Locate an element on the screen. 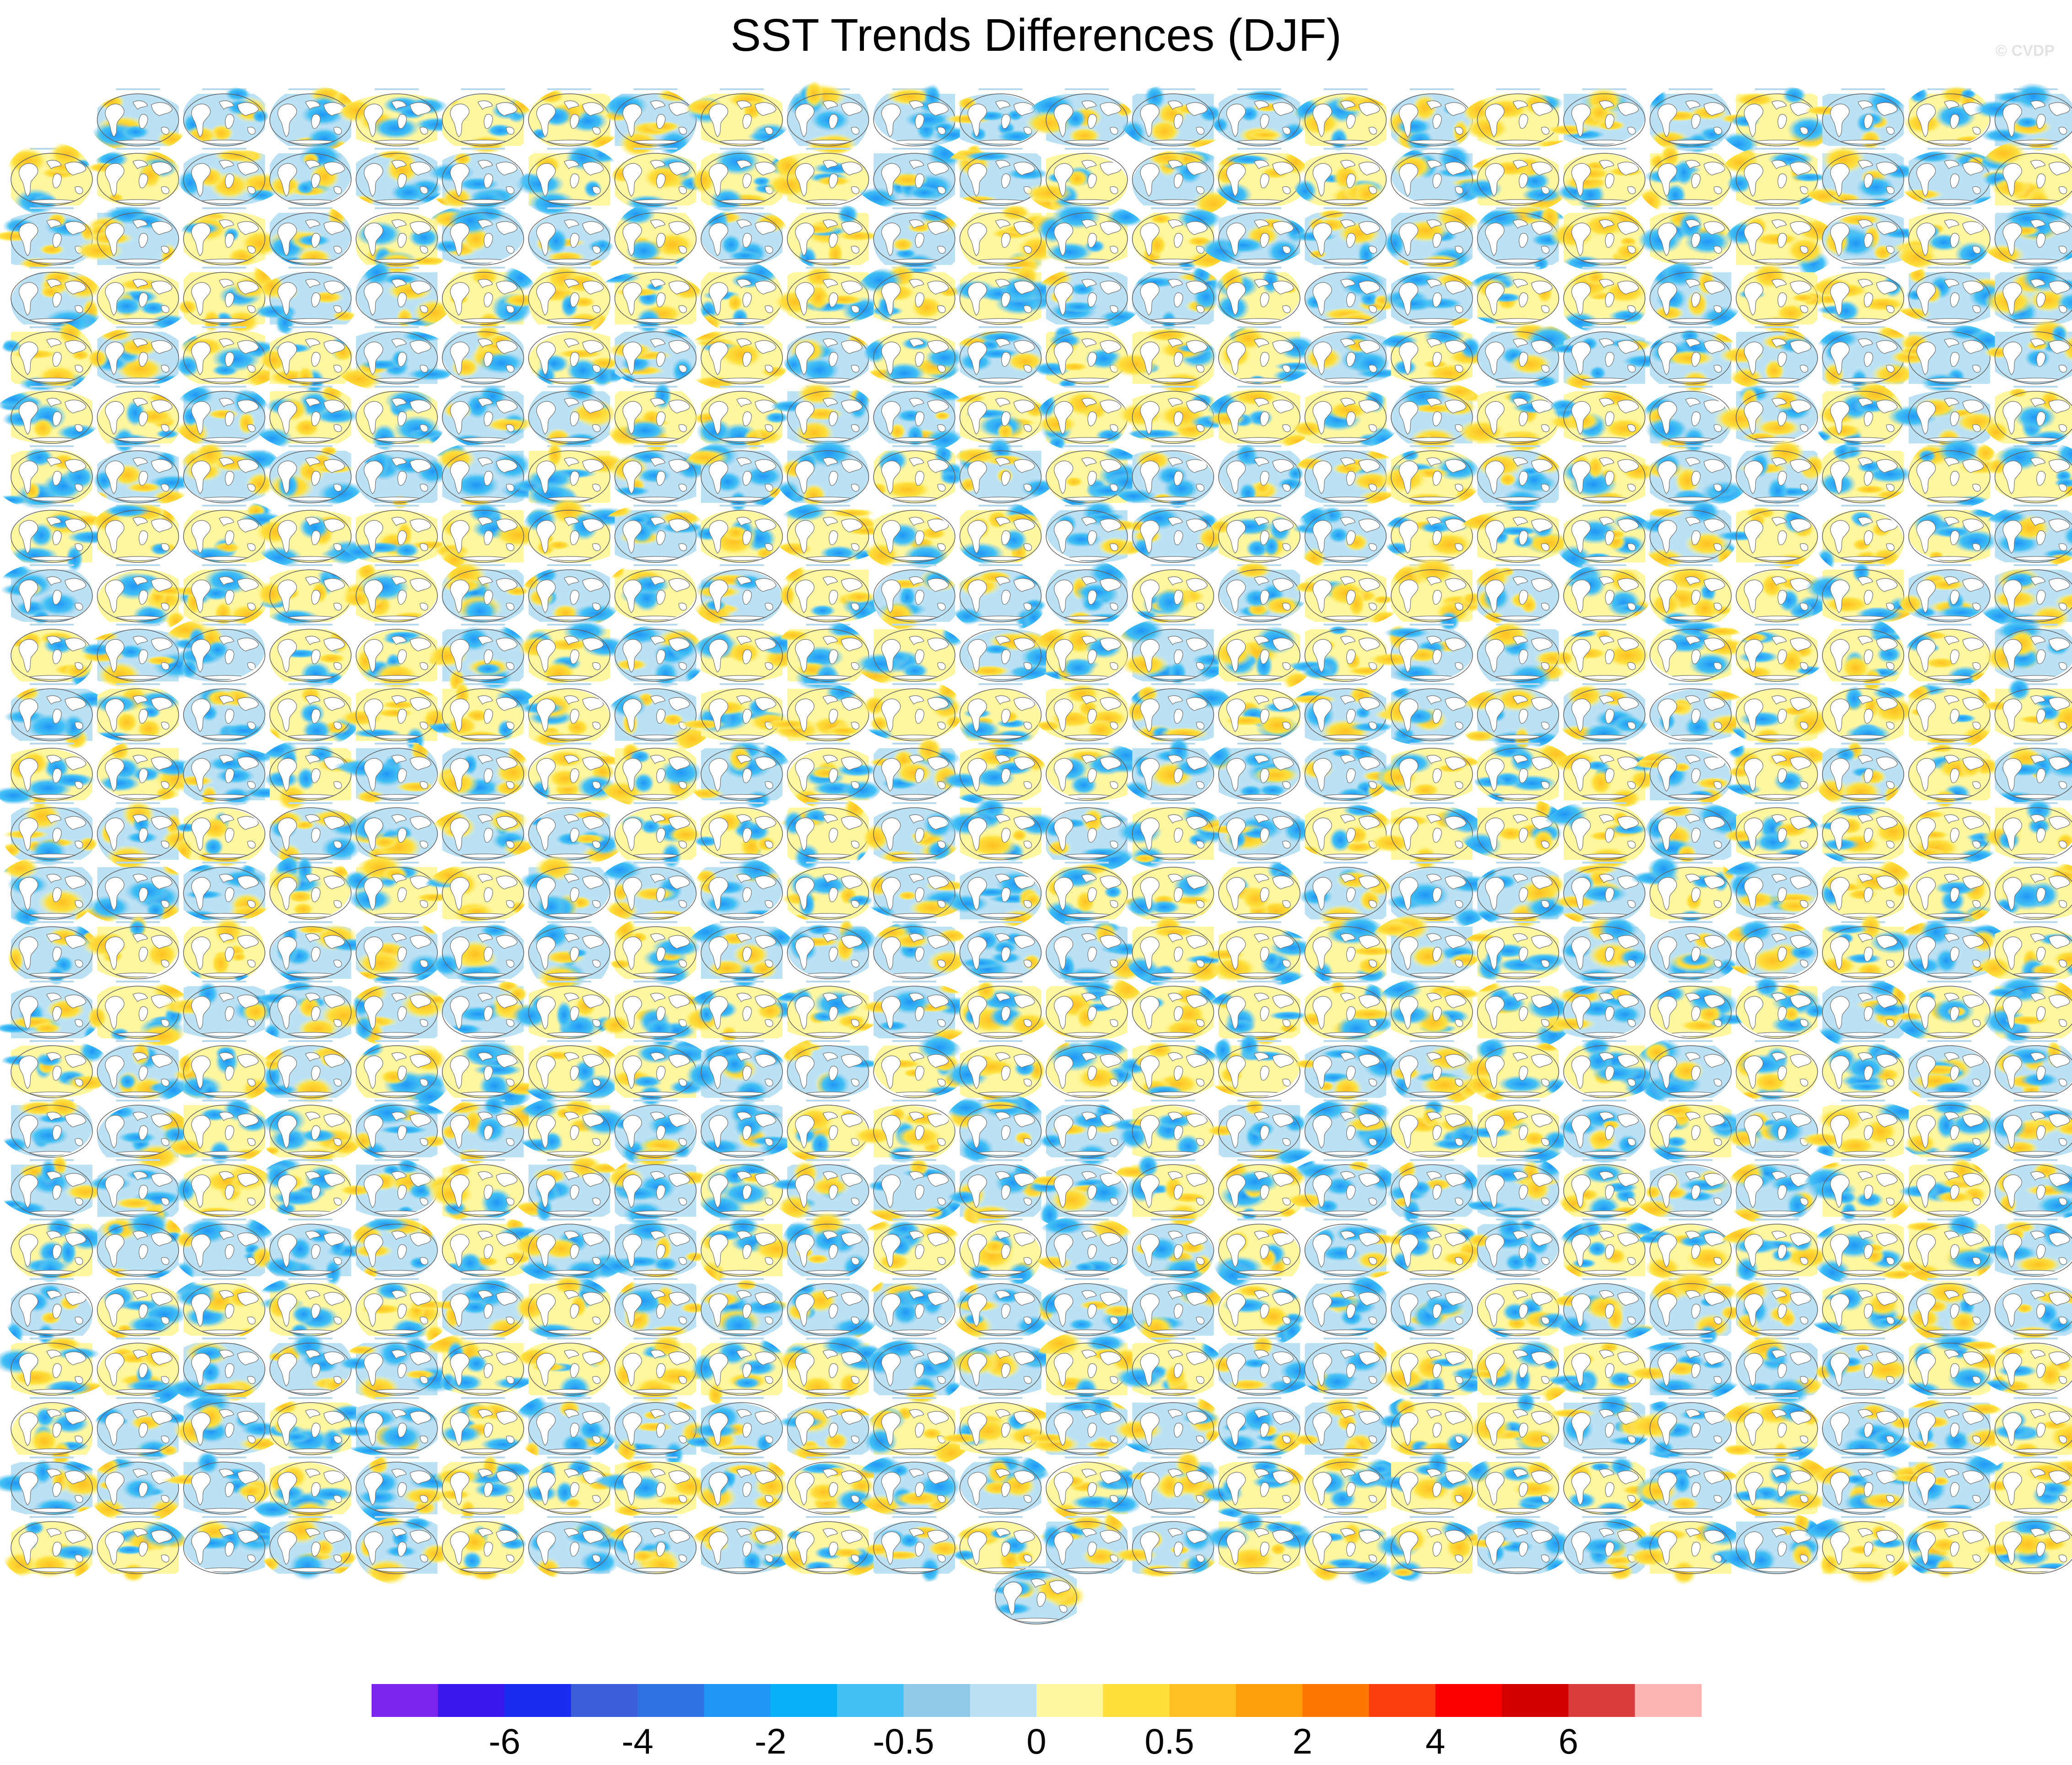 The width and height of the screenshot is (2072, 1765). colorbar-tick-label: 4 is located at coordinates (1435, 1741).